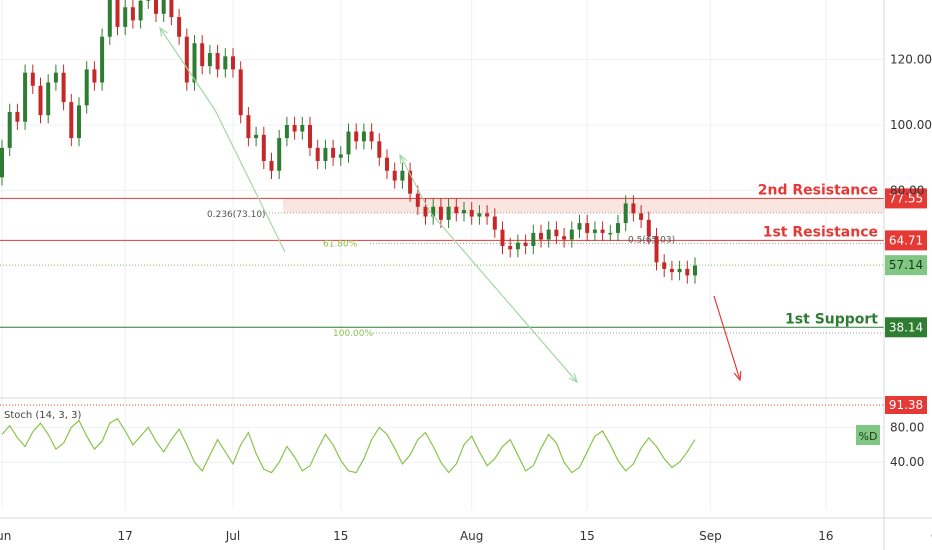  I want to click on stoch-tick-label: 40.00, so click(907, 462).